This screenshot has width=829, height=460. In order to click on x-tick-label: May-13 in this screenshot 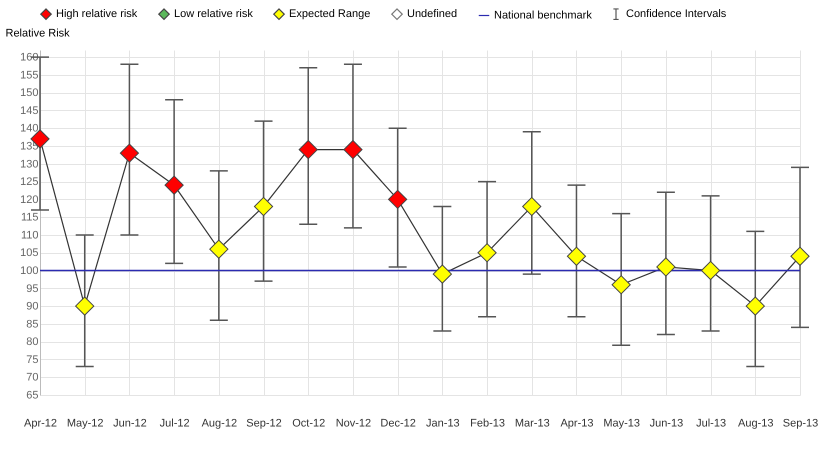, I will do `click(621, 424)`.